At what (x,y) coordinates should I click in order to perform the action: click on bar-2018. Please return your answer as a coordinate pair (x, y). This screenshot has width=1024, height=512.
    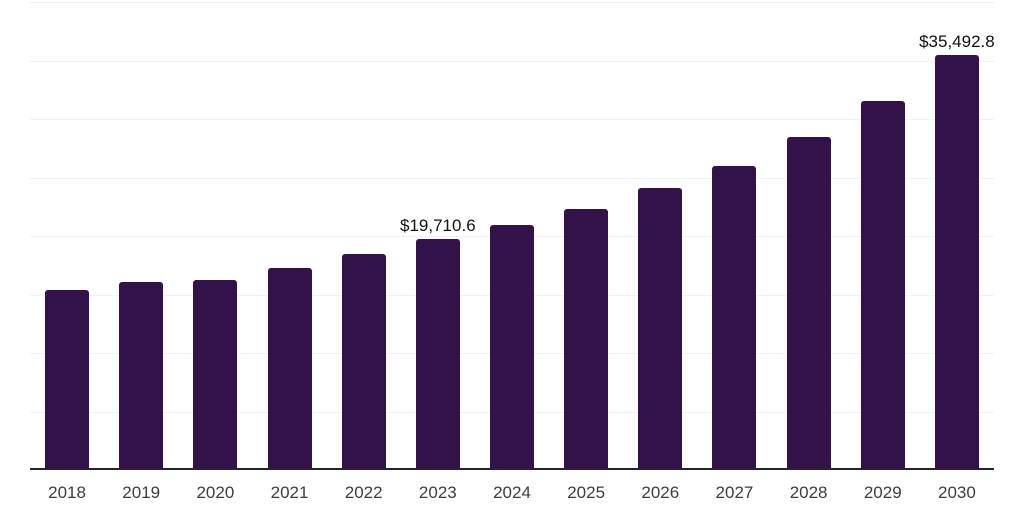
    Looking at the image, I should click on (67, 380).